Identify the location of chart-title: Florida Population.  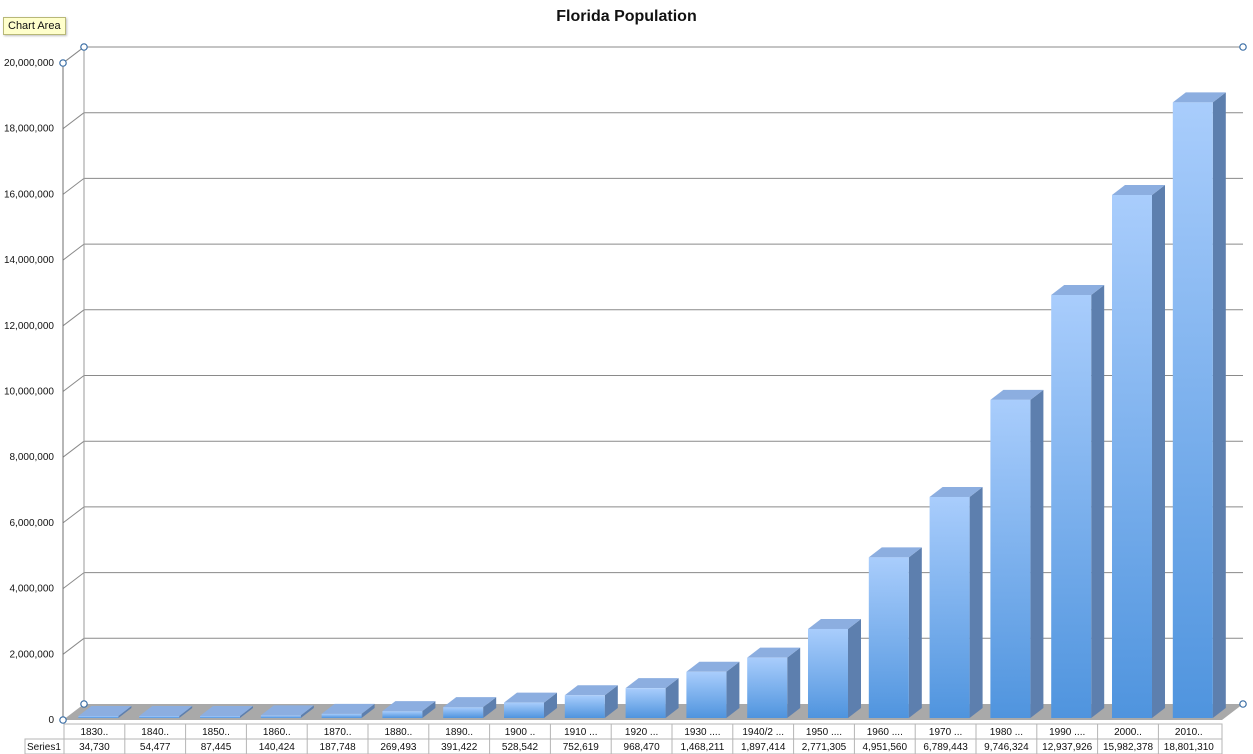
(626, 16).